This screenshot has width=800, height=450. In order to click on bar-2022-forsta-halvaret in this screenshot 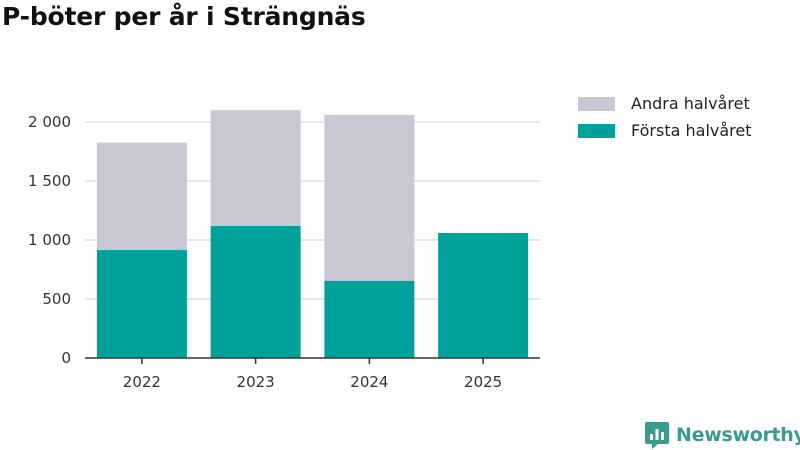, I will do `click(141, 304)`.